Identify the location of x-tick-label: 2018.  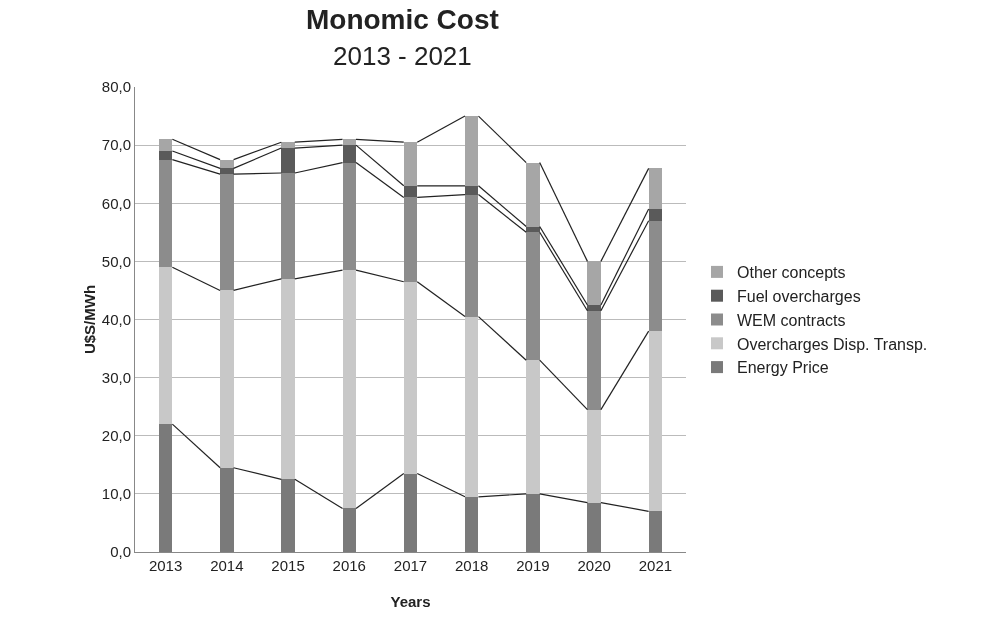
(472, 565).